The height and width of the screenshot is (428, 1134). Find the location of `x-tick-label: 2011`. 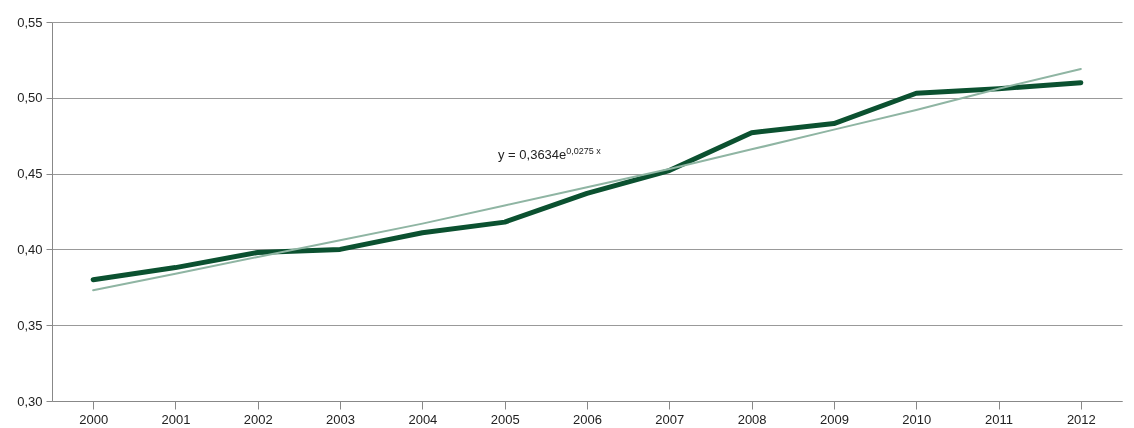

x-tick-label: 2011 is located at coordinates (999, 419).